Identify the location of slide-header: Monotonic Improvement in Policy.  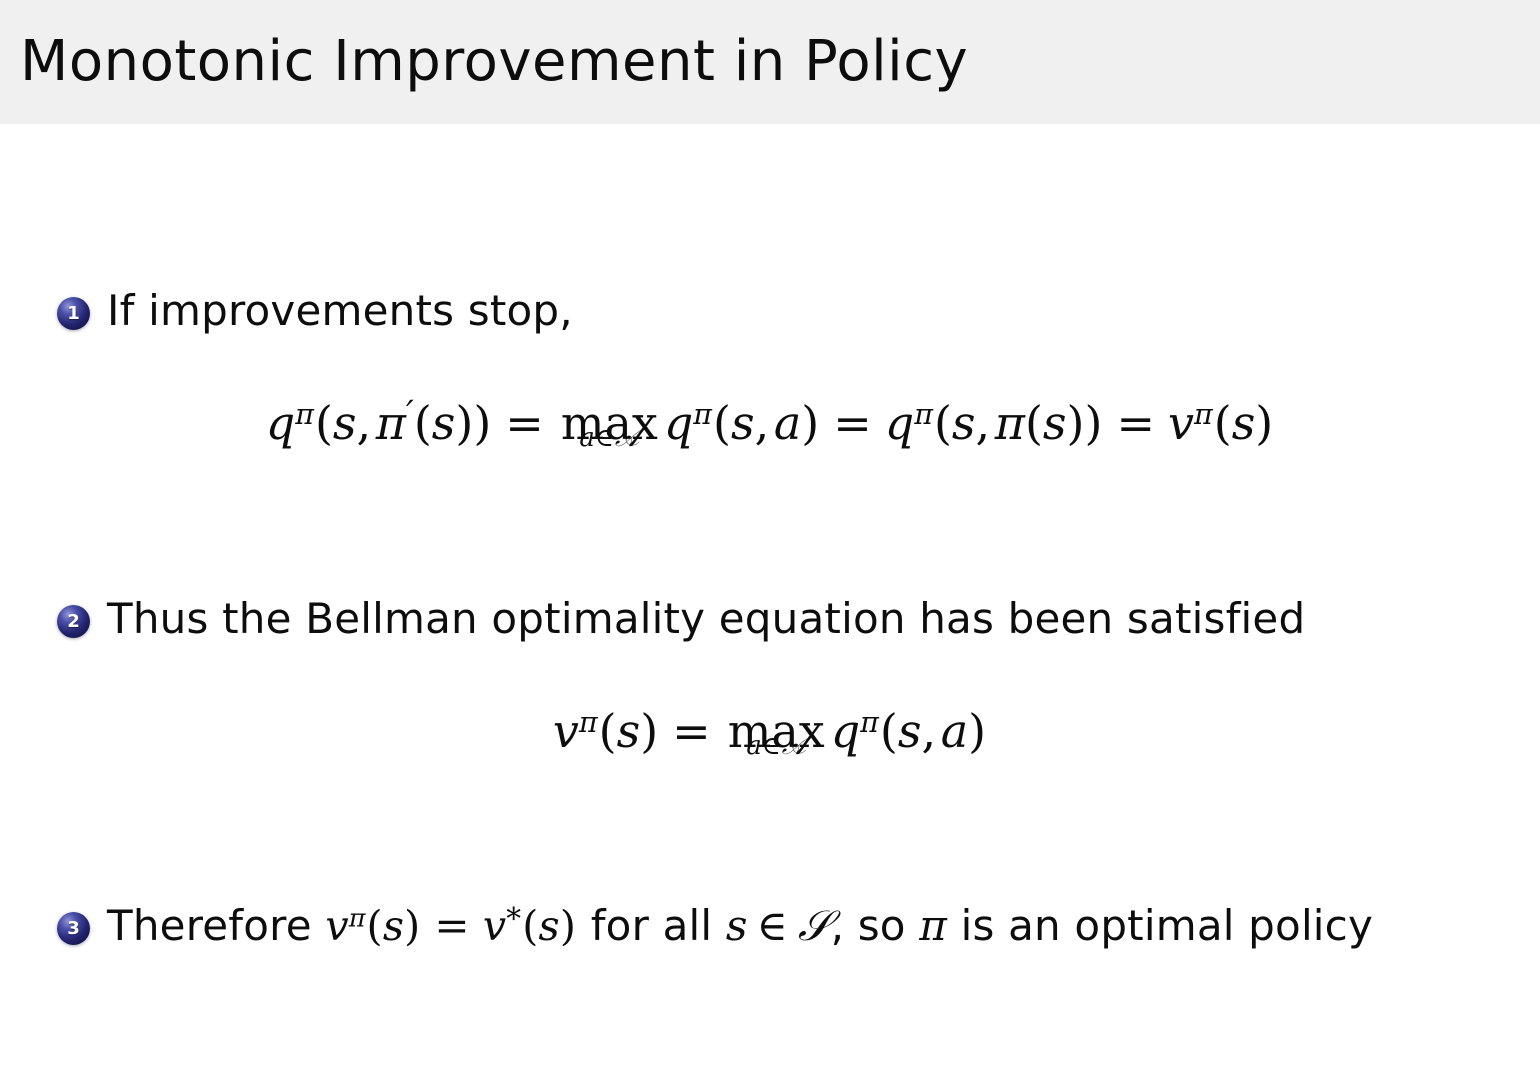
(770, 62).